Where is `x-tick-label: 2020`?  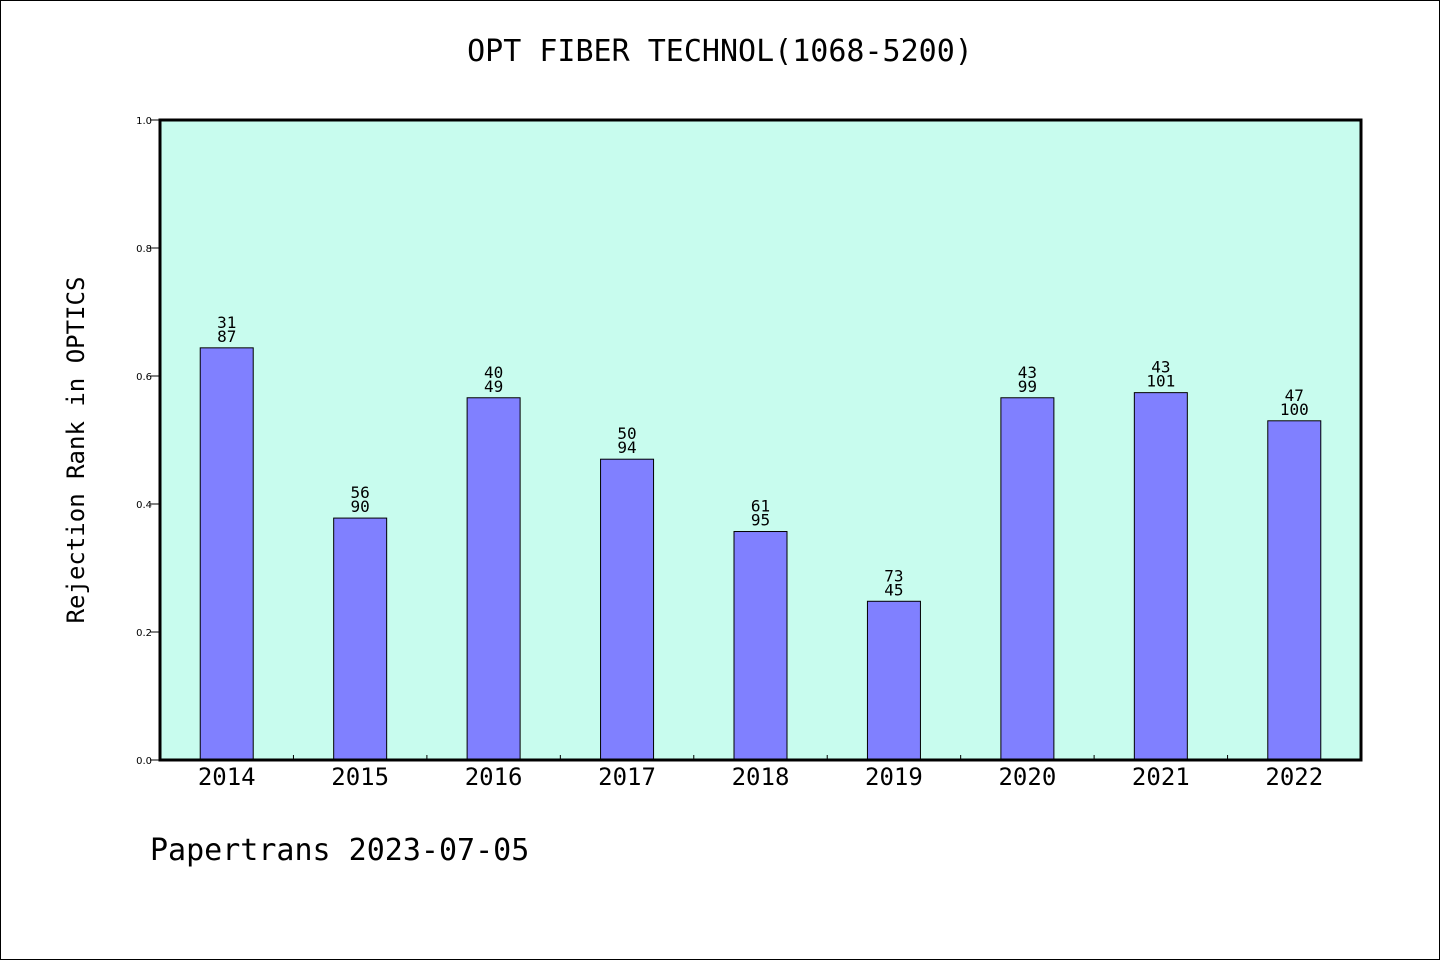 x-tick-label: 2020 is located at coordinates (1027, 777).